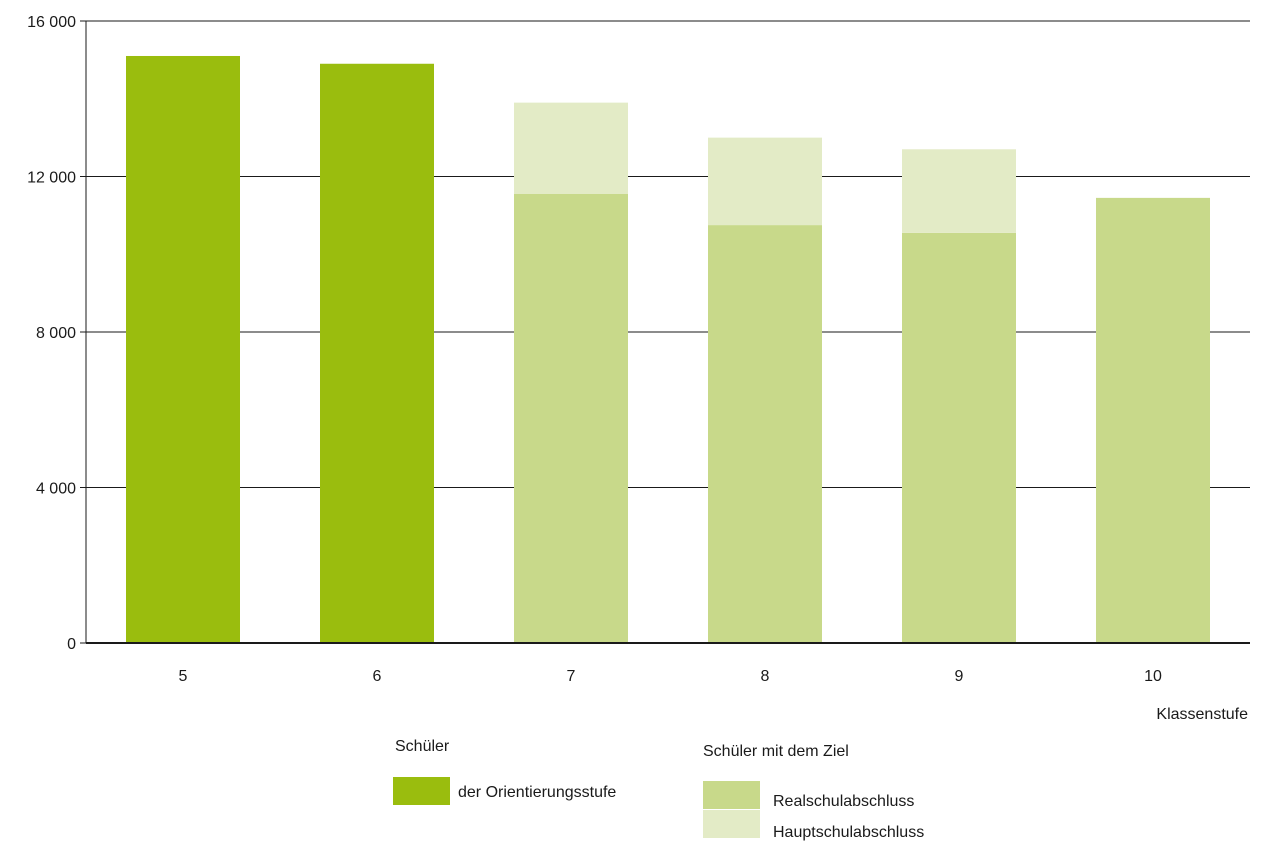  What do you see at coordinates (959, 676) in the screenshot?
I see `x-tick-label: 9` at bounding box center [959, 676].